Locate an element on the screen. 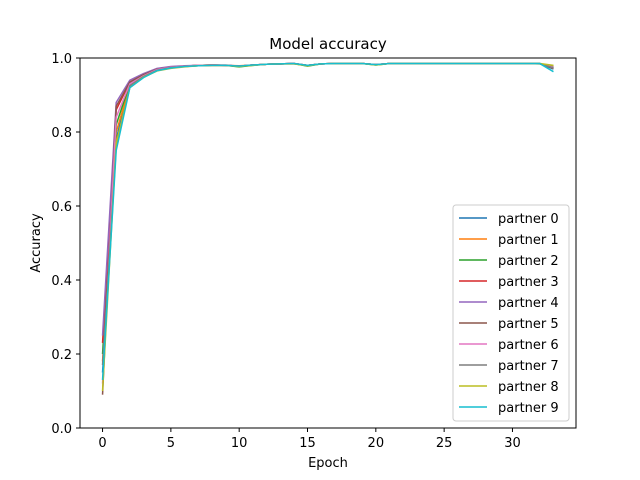  y-tick-label: 0.8 is located at coordinates (61, 133).